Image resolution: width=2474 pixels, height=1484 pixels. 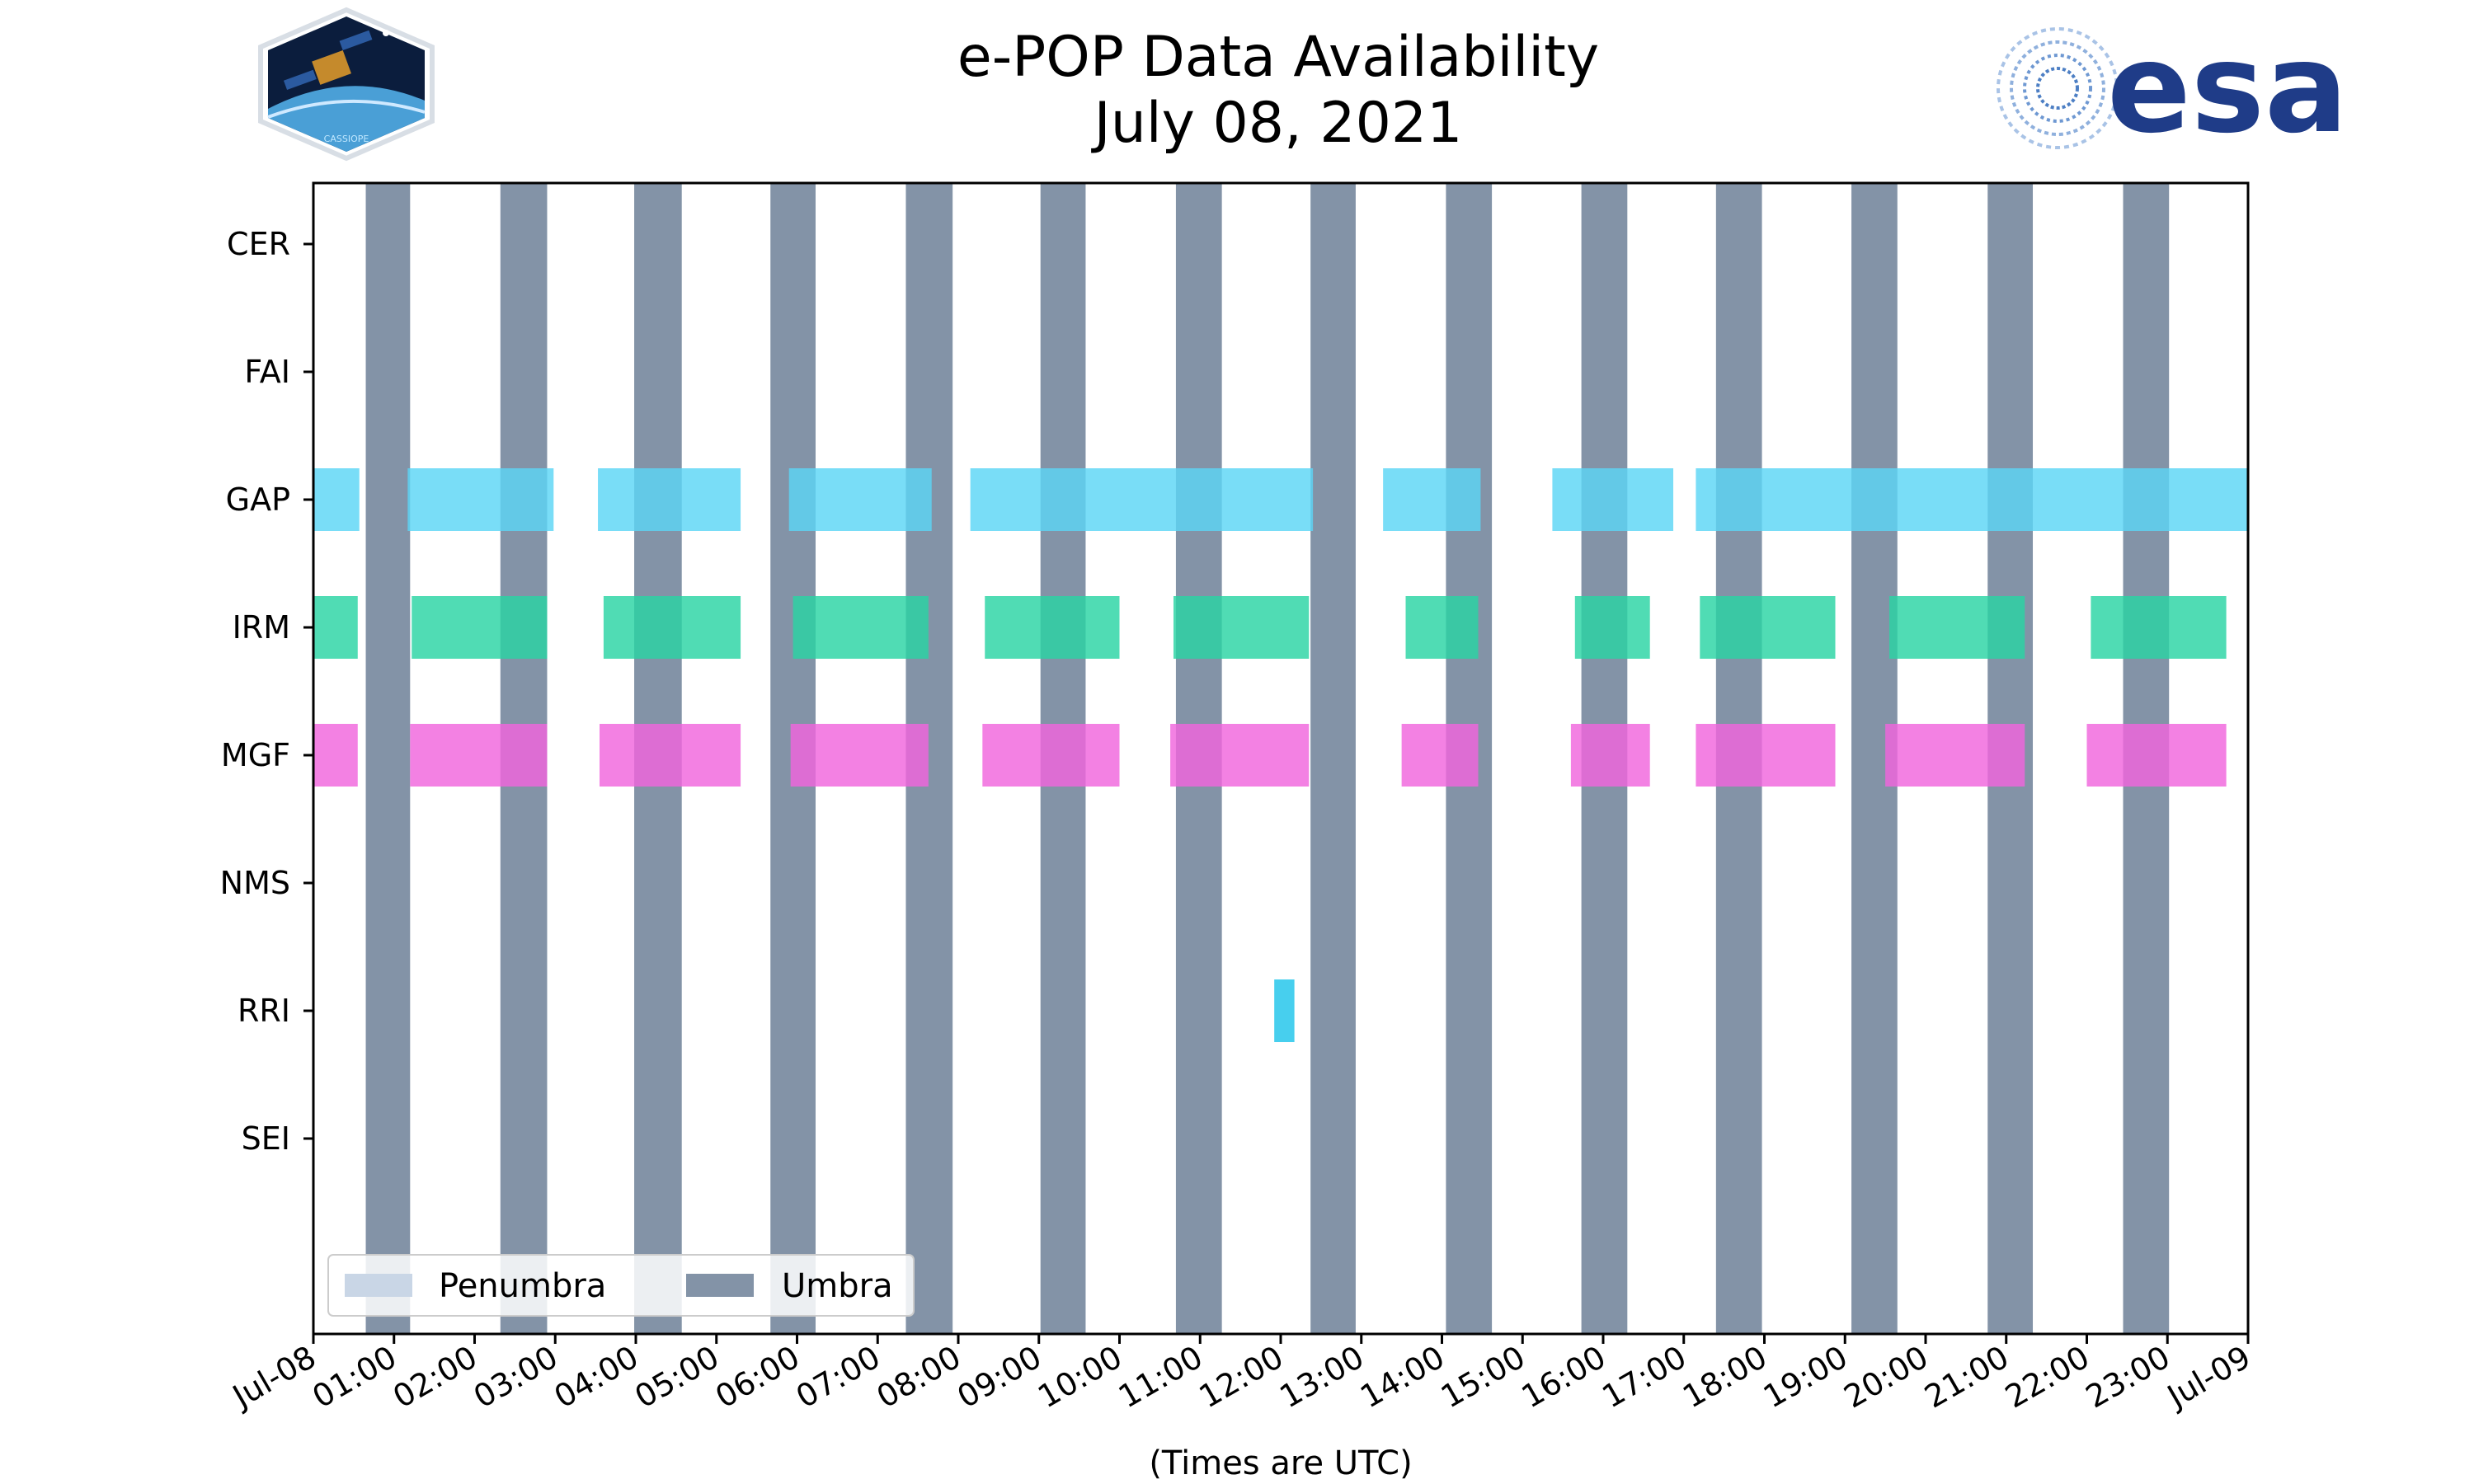 I want to click on y-tick-label-mgf: MGF, so click(x=255, y=755).